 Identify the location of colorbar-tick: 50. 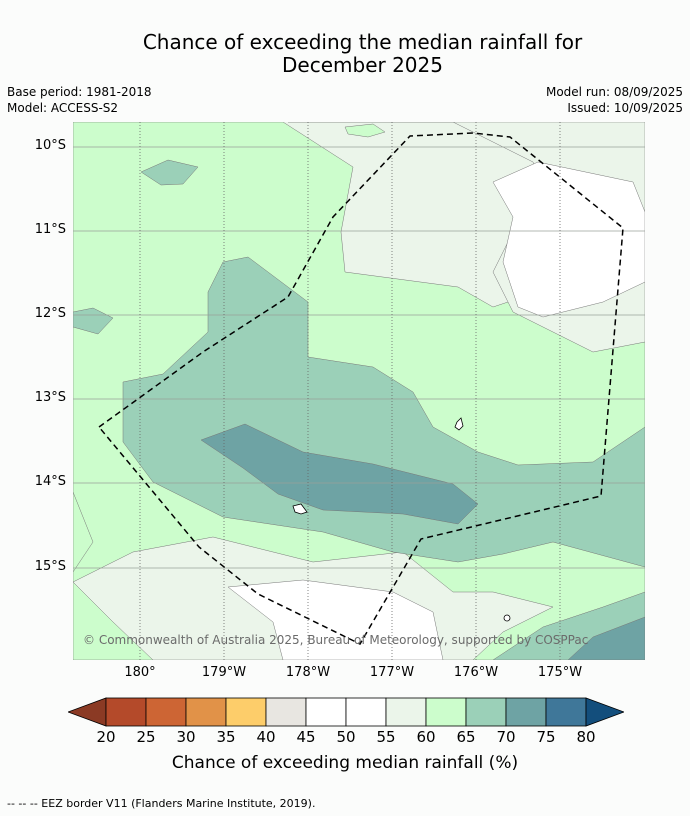
(346, 737).